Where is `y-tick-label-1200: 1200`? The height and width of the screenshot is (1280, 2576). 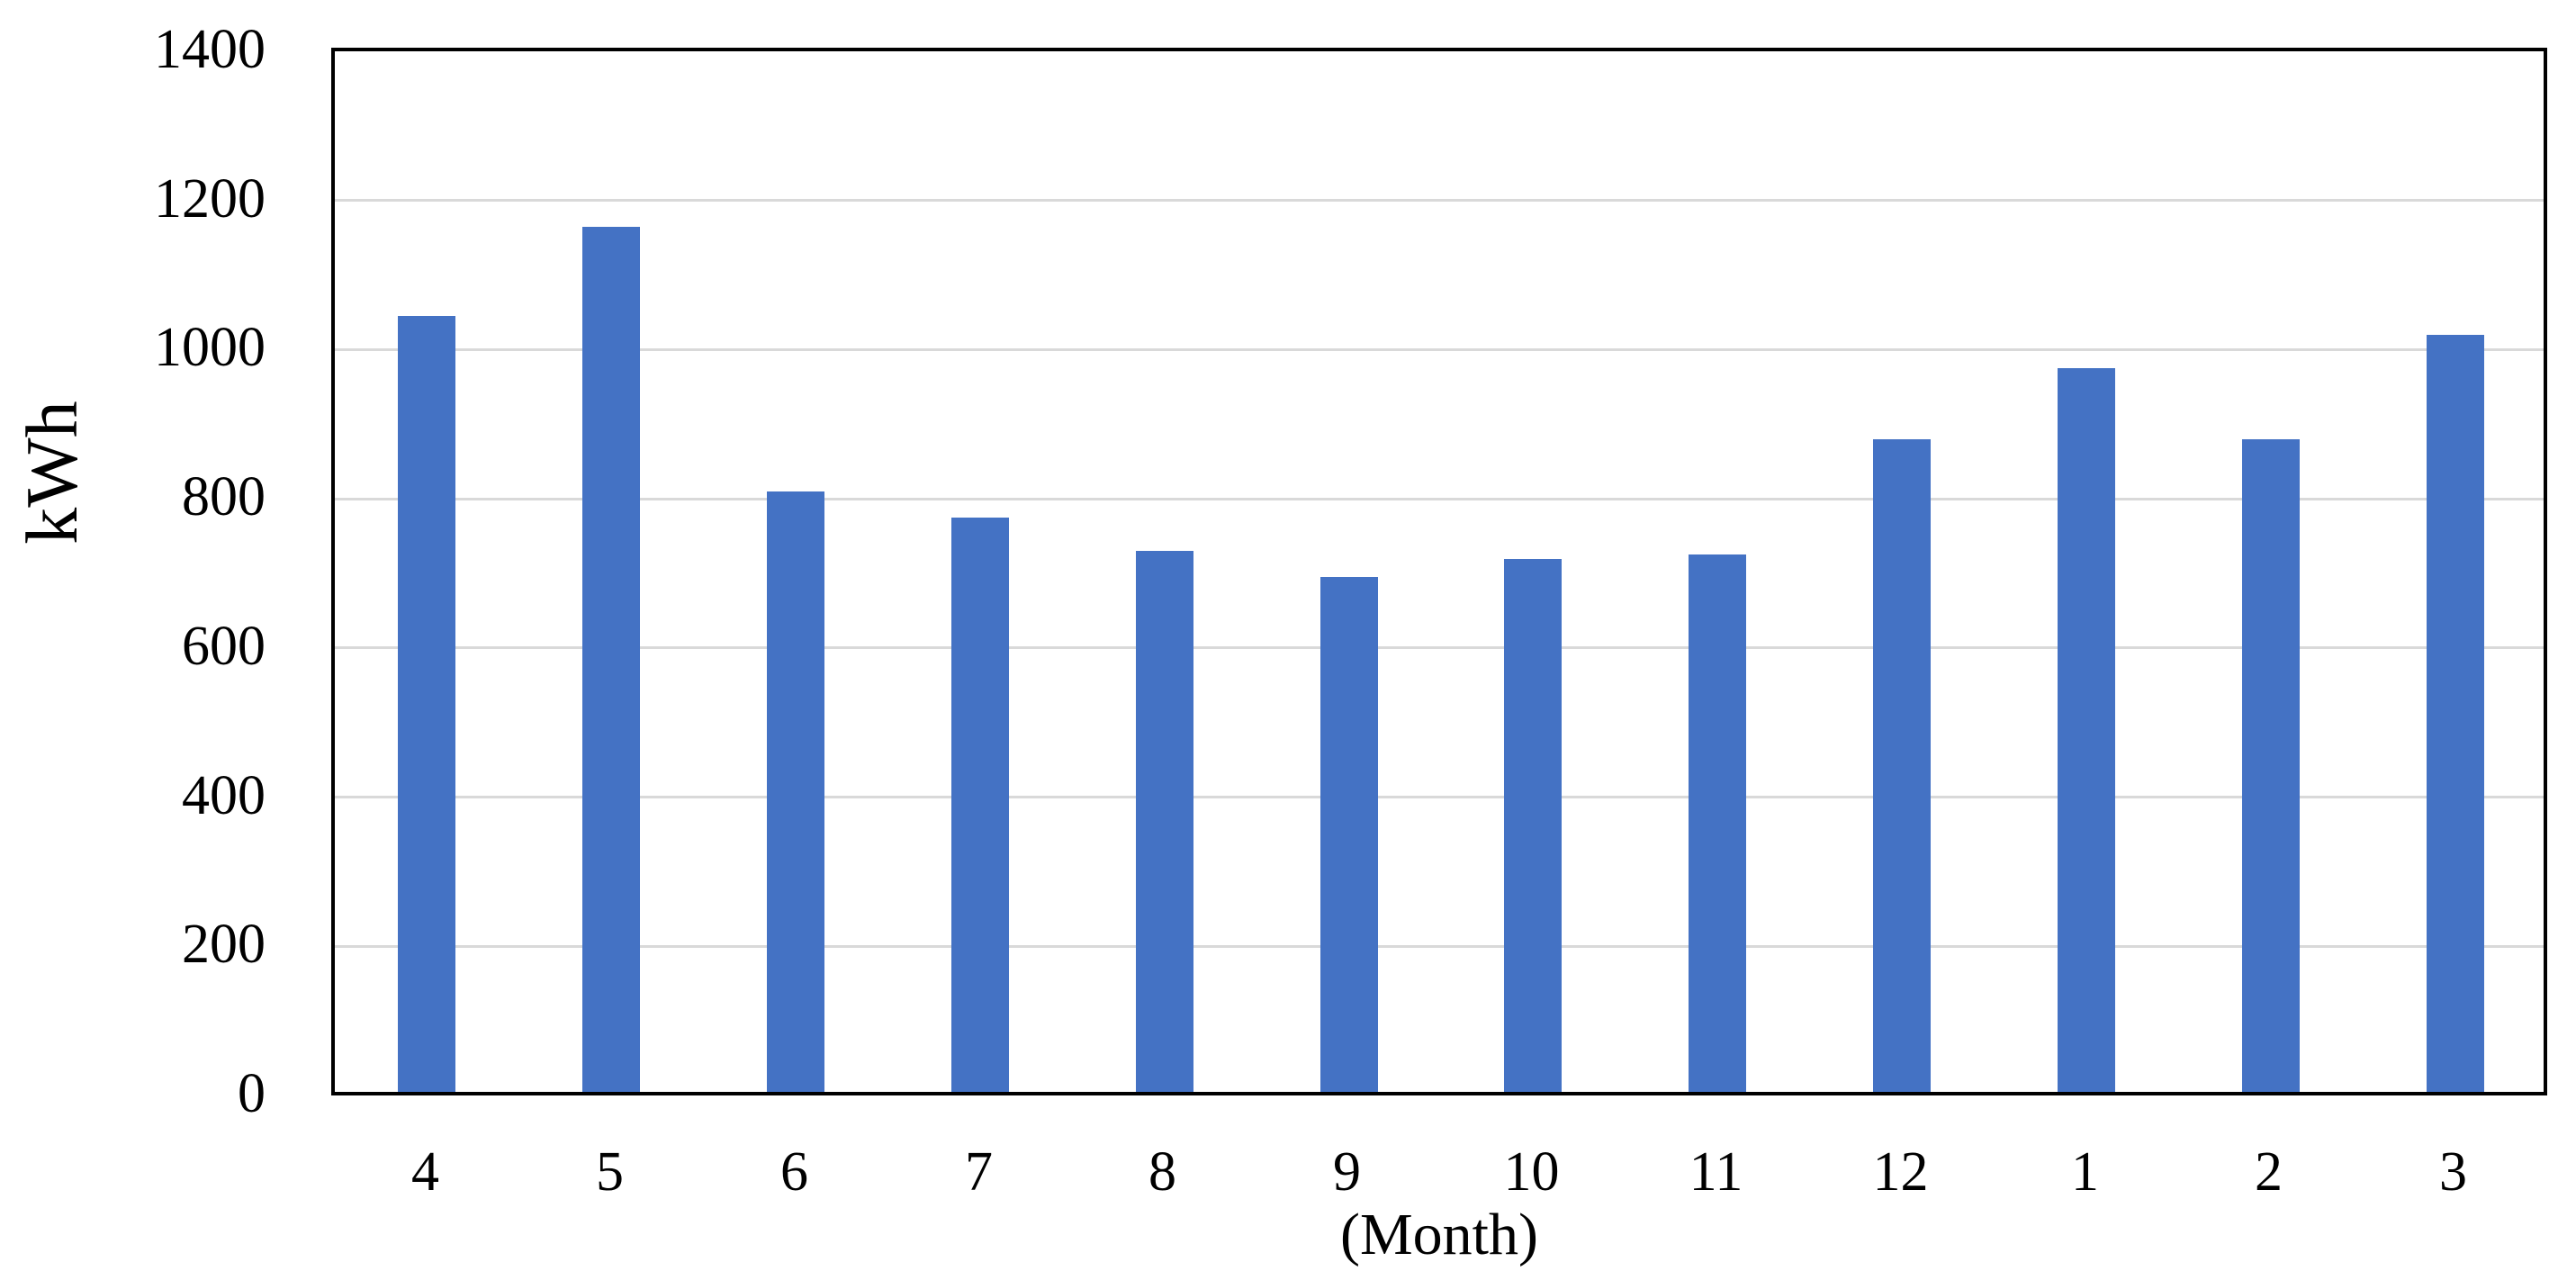
y-tick-label-1200: 1200 is located at coordinates (210, 199).